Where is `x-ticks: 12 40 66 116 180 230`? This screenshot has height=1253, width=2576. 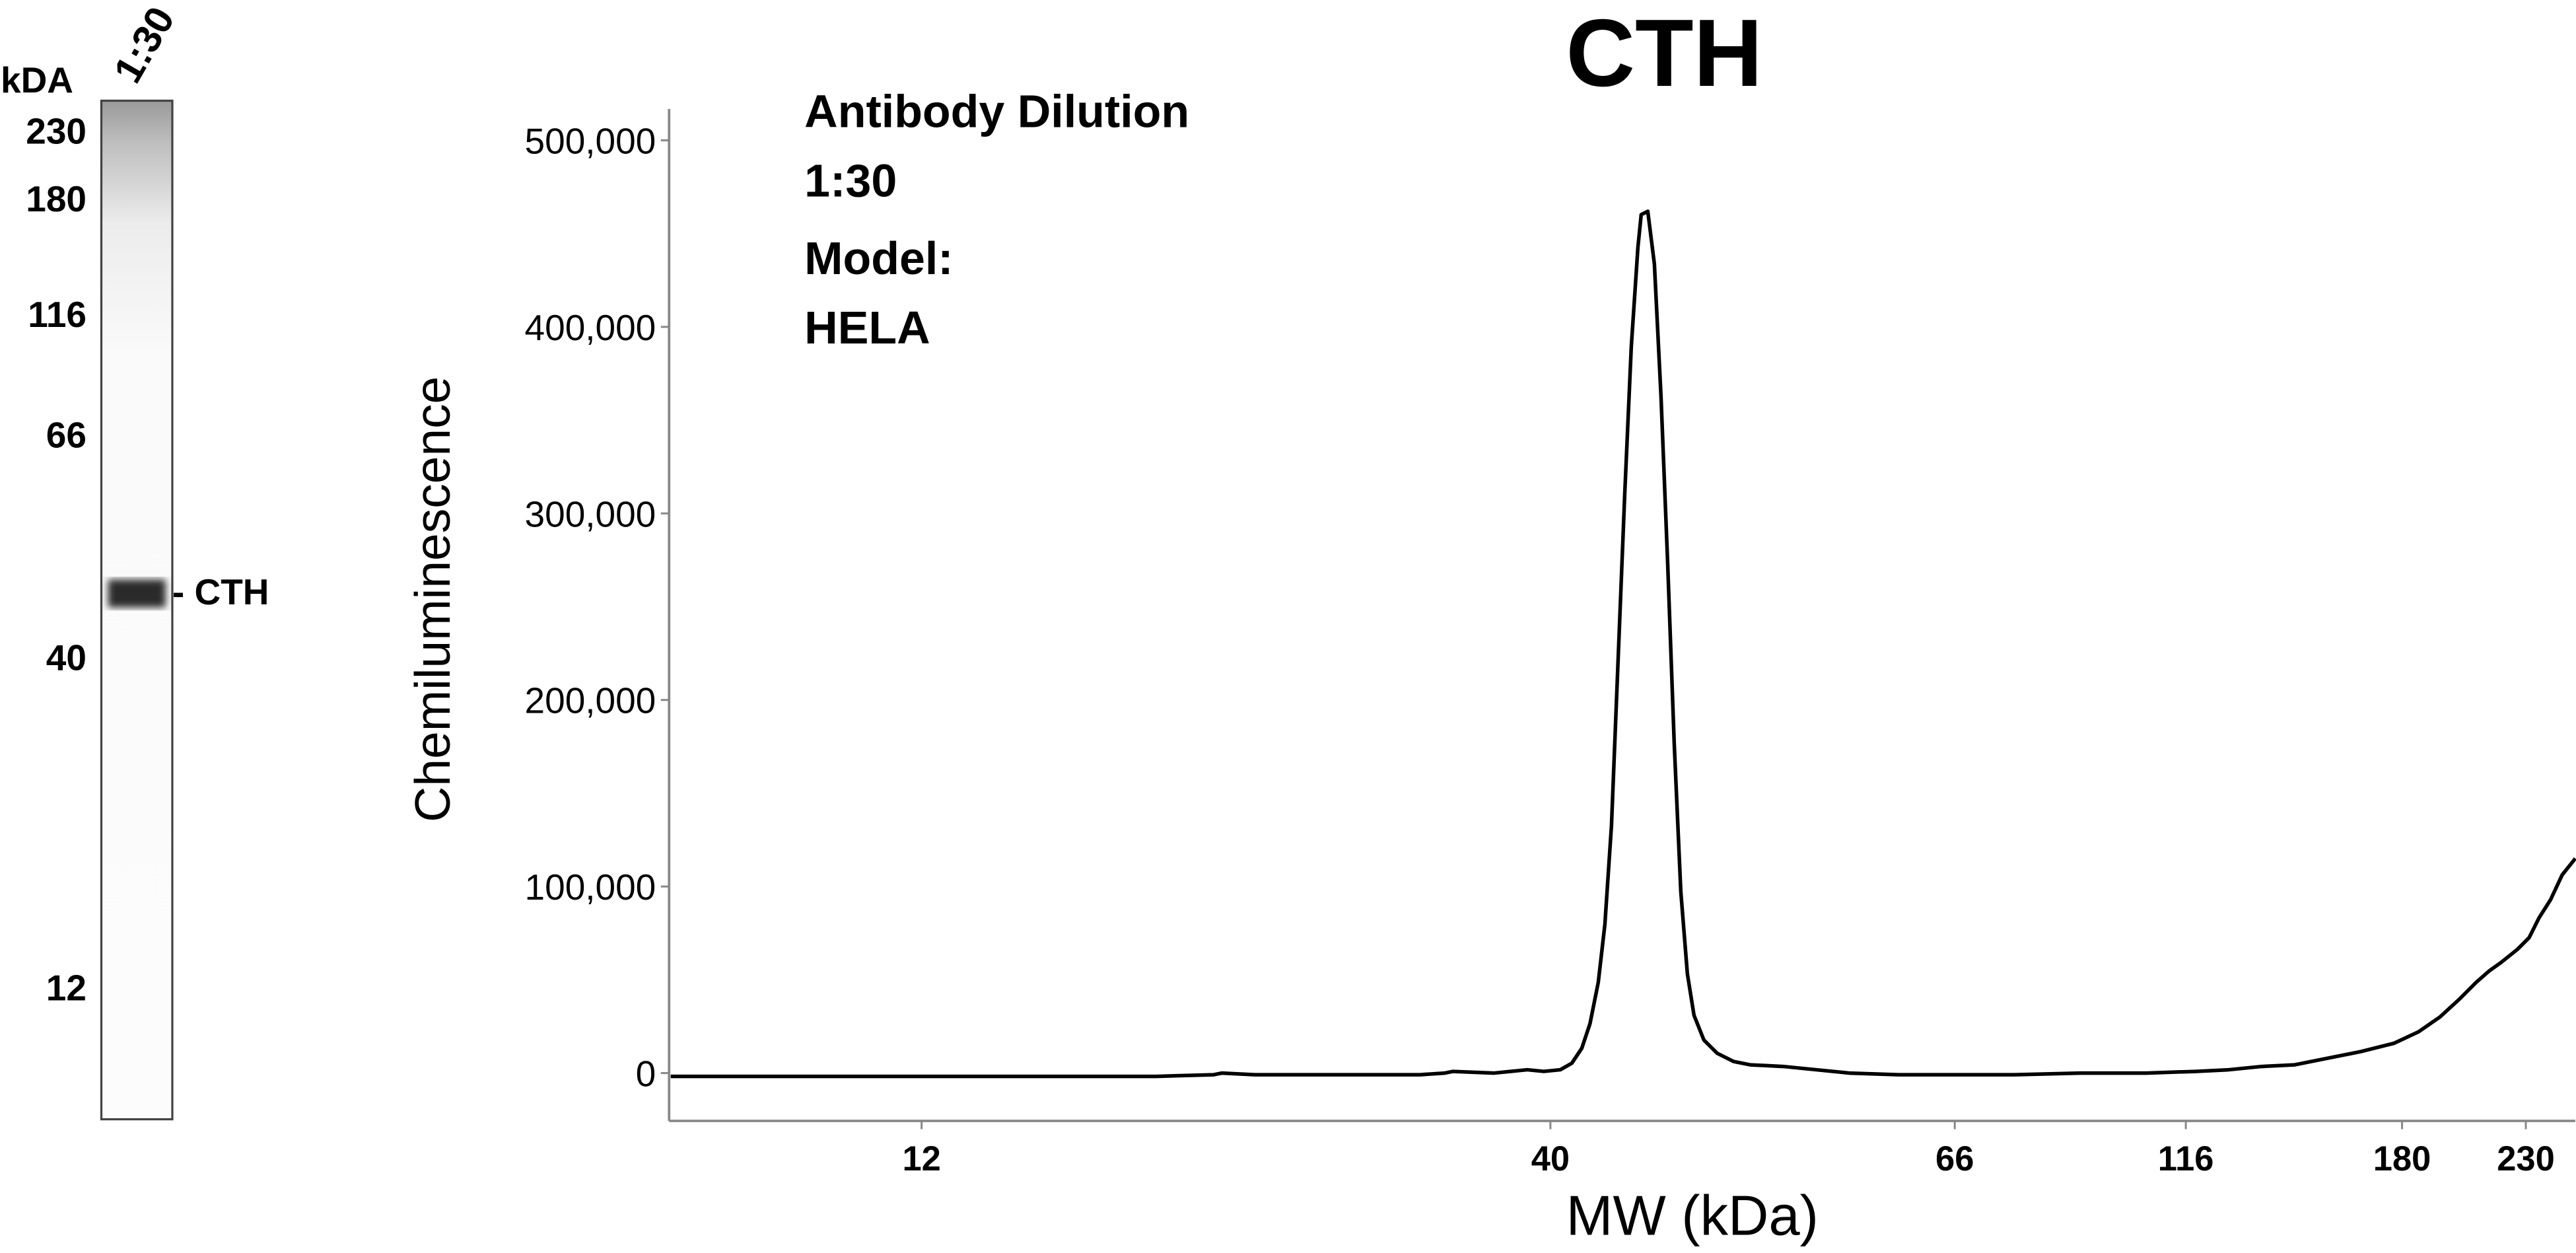 x-ticks: 12 40 66 116 180 230 is located at coordinates (1729, 1149).